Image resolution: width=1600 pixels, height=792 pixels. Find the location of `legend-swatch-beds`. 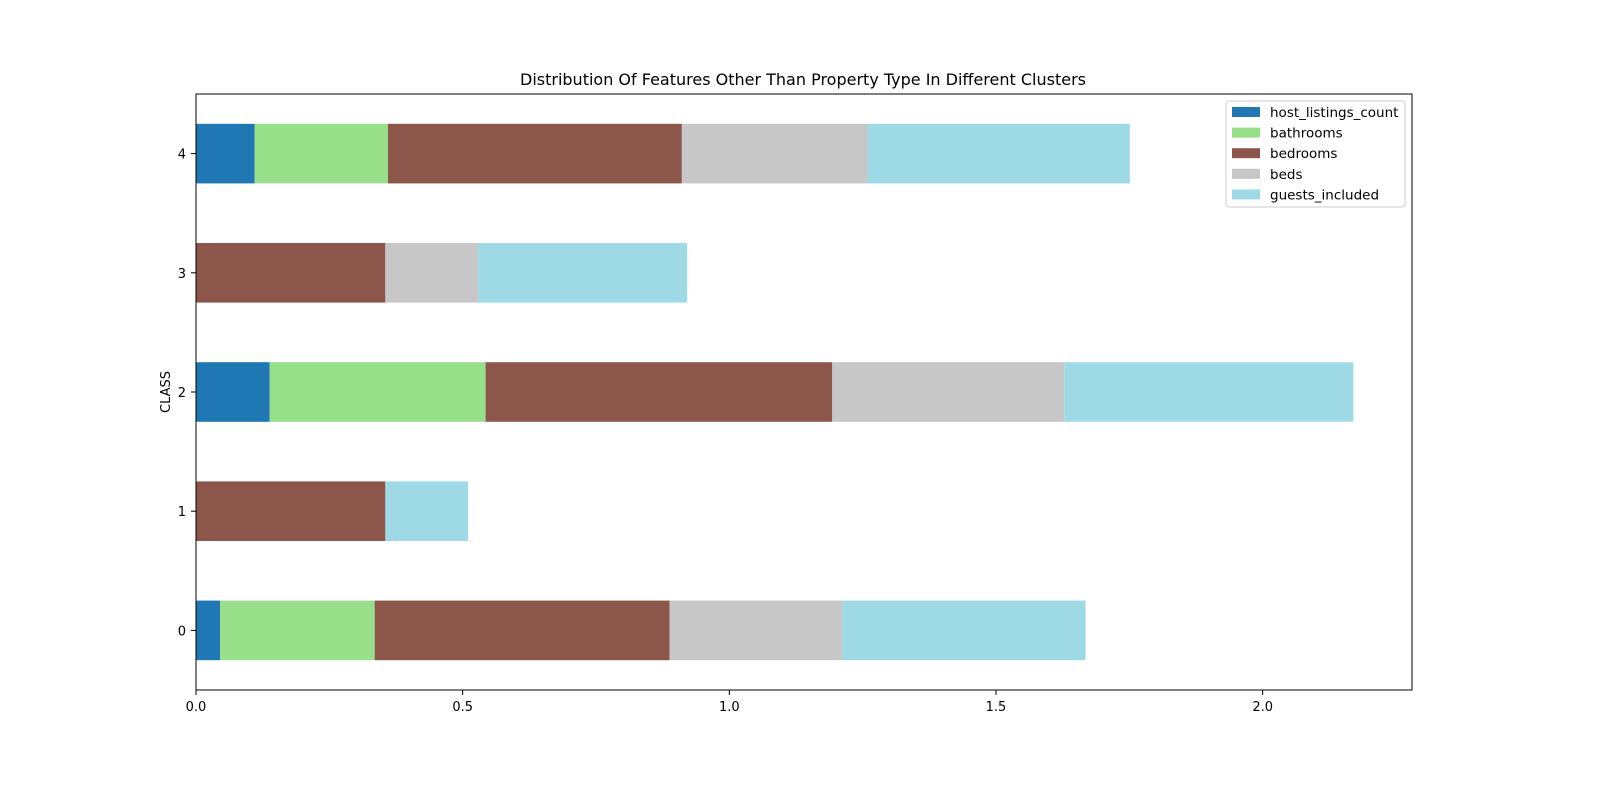

legend-swatch-beds is located at coordinates (1246, 173).